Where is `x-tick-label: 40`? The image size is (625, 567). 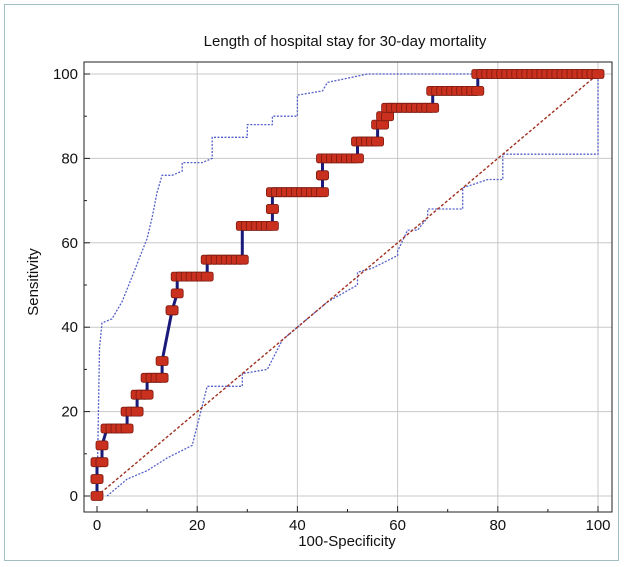 x-tick-label: 40 is located at coordinates (297, 525).